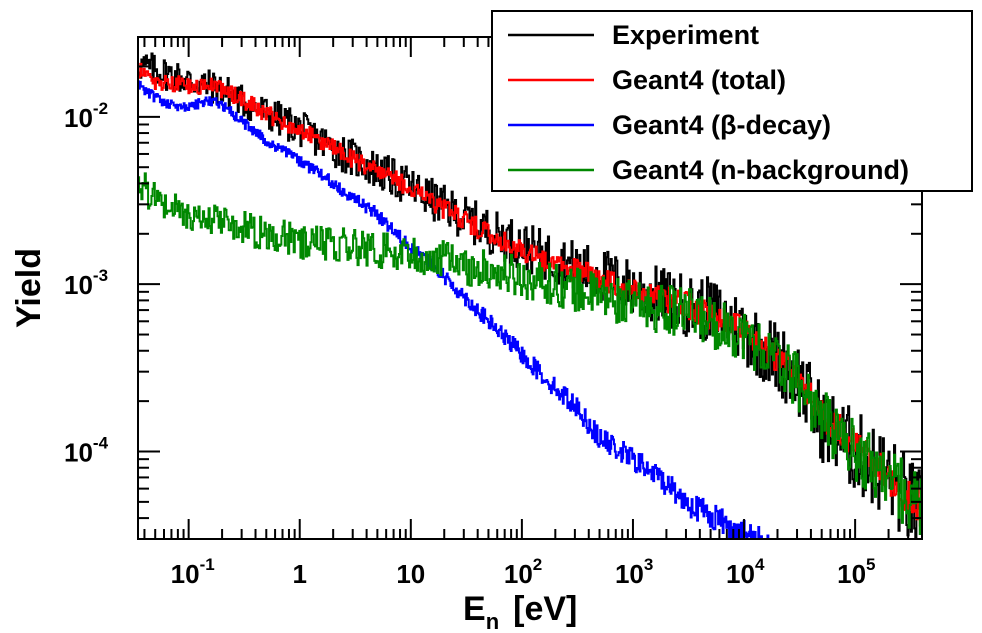 The width and height of the screenshot is (982, 633). I want to click on x-tick-label-5: 10⁴, so click(745, 572).